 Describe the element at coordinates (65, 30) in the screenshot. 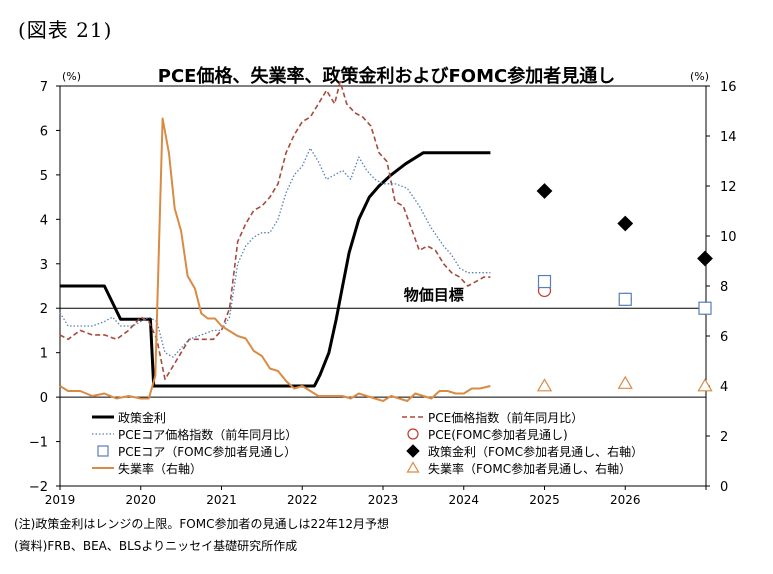

I see `figure-label: (図表 21)` at that location.